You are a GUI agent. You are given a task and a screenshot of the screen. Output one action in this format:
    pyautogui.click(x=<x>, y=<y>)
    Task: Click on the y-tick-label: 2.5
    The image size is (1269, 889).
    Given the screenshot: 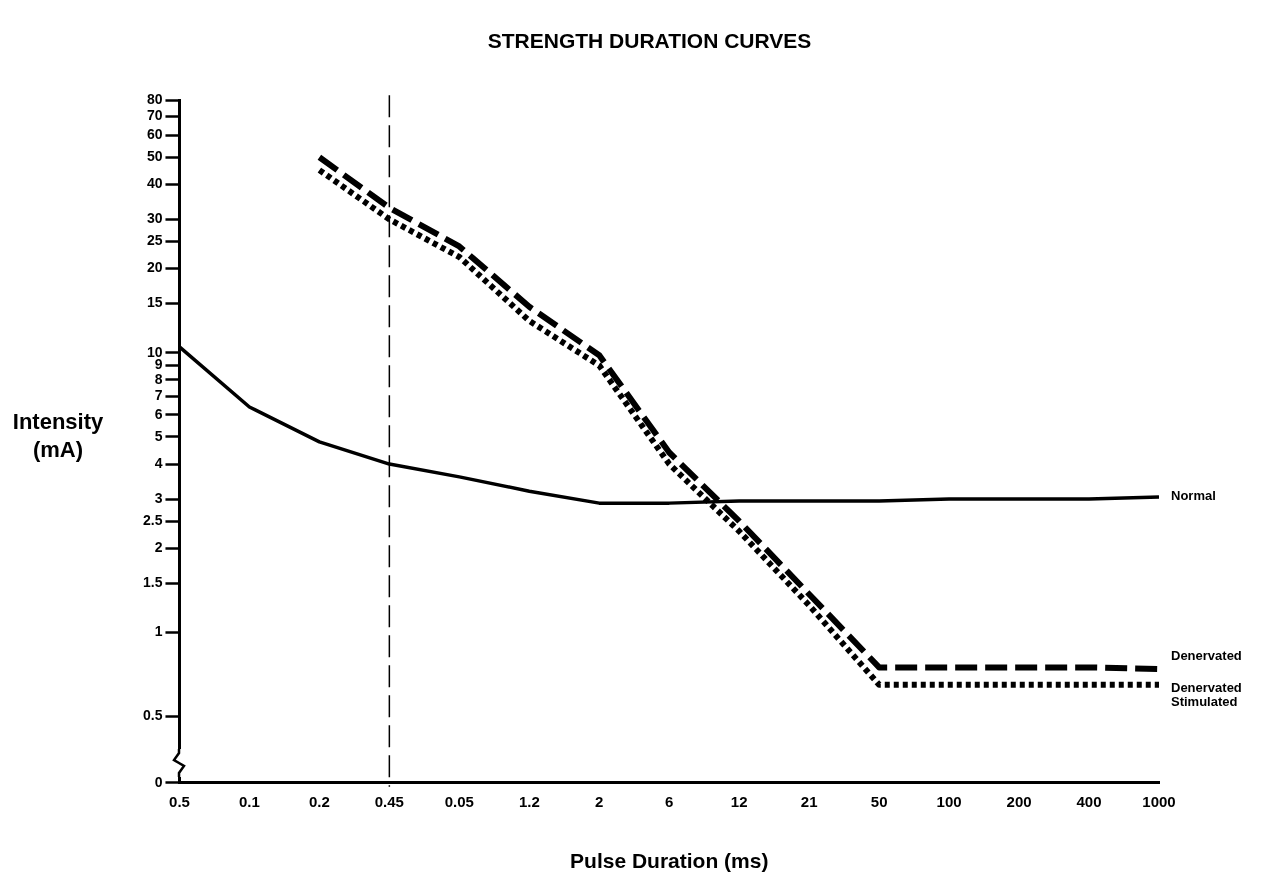 What is the action you would take?
    pyautogui.click(x=152, y=520)
    